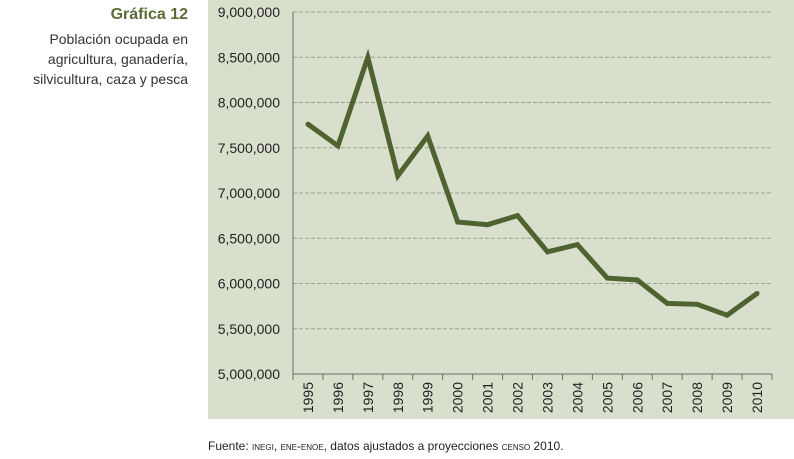  I want to click on y-tick-label: 8,500,000, so click(249, 57).